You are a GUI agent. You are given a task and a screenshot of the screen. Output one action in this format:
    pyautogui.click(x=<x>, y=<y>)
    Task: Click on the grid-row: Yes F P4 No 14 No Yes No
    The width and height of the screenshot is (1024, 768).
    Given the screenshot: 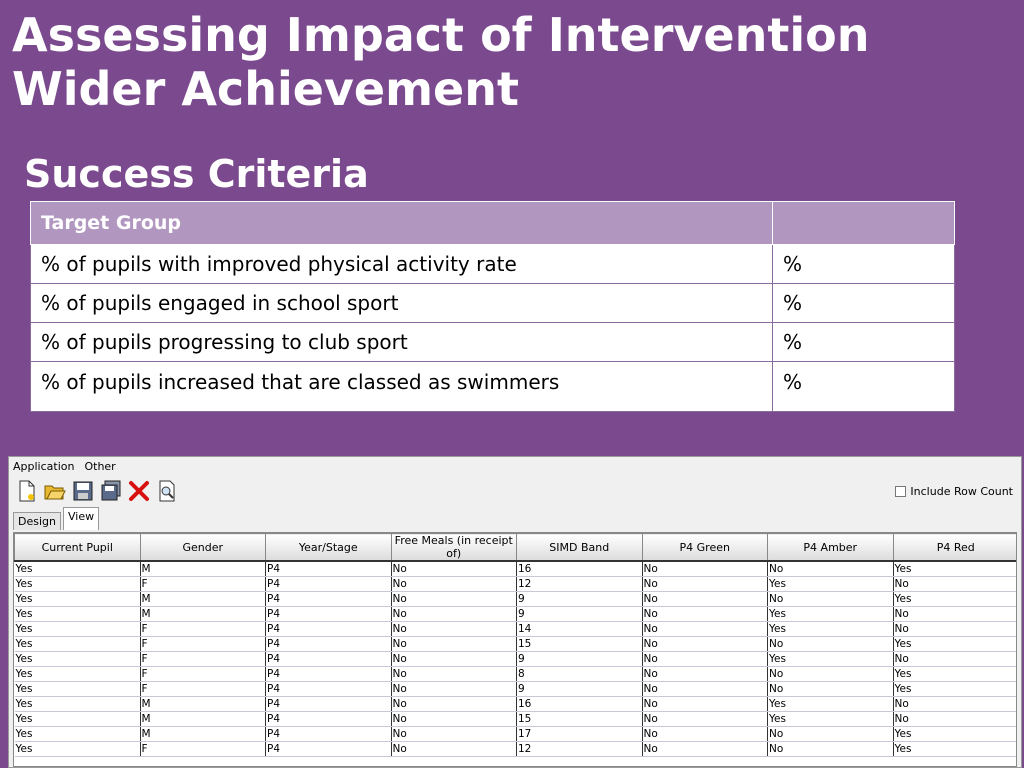 What is the action you would take?
    pyautogui.click(x=515, y=629)
    